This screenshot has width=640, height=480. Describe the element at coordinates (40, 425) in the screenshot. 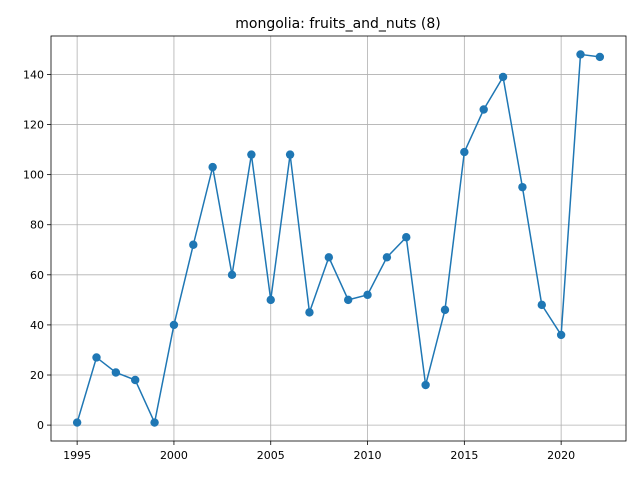

I see `y-tick-label: 0` at that location.